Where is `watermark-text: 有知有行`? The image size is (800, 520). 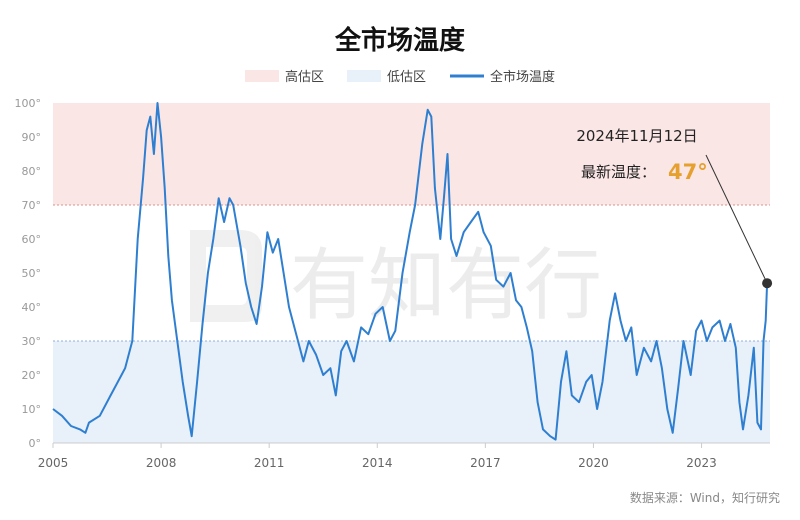 watermark-text: 有知有行 is located at coordinates (446, 286).